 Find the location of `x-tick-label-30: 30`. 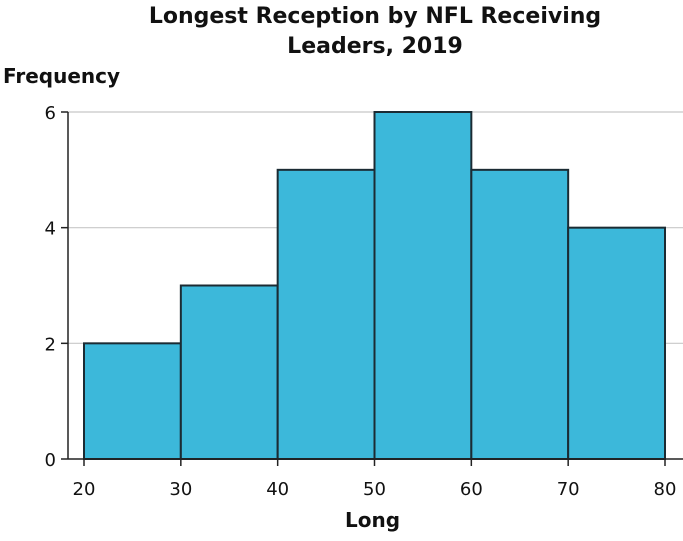

x-tick-label-30: 30 is located at coordinates (180, 489).